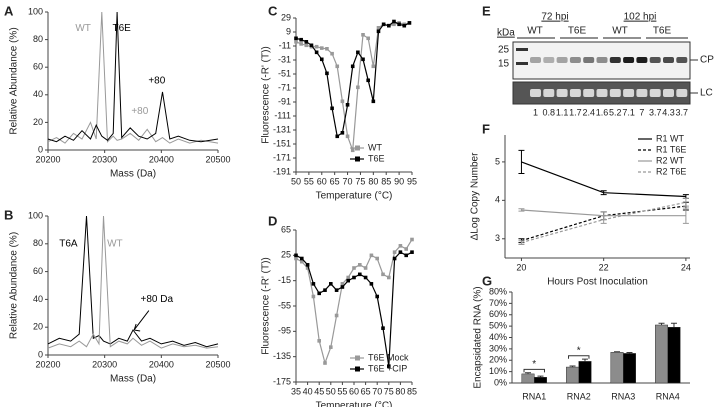  Describe the element at coordinates (522, 49) in the screenshot. I see `marker-band` at that location.